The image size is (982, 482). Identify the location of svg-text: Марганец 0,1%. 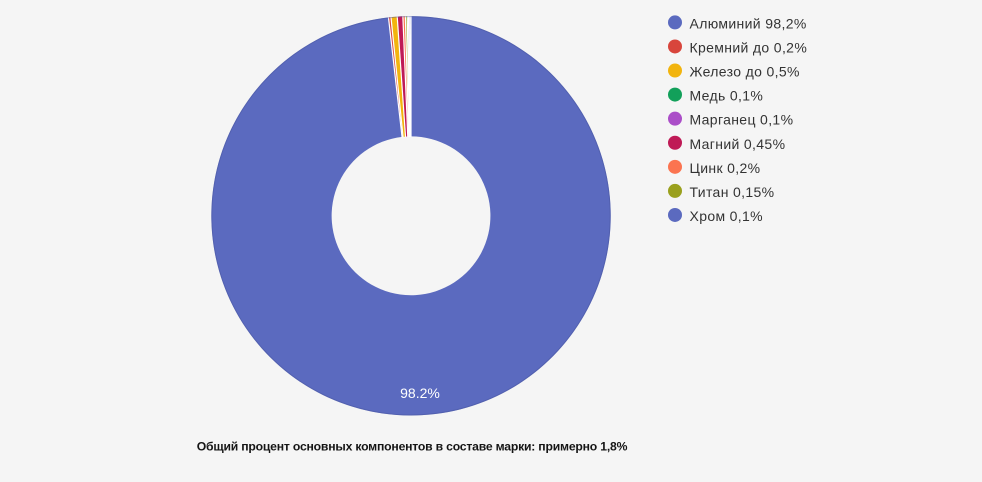
(742, 120).